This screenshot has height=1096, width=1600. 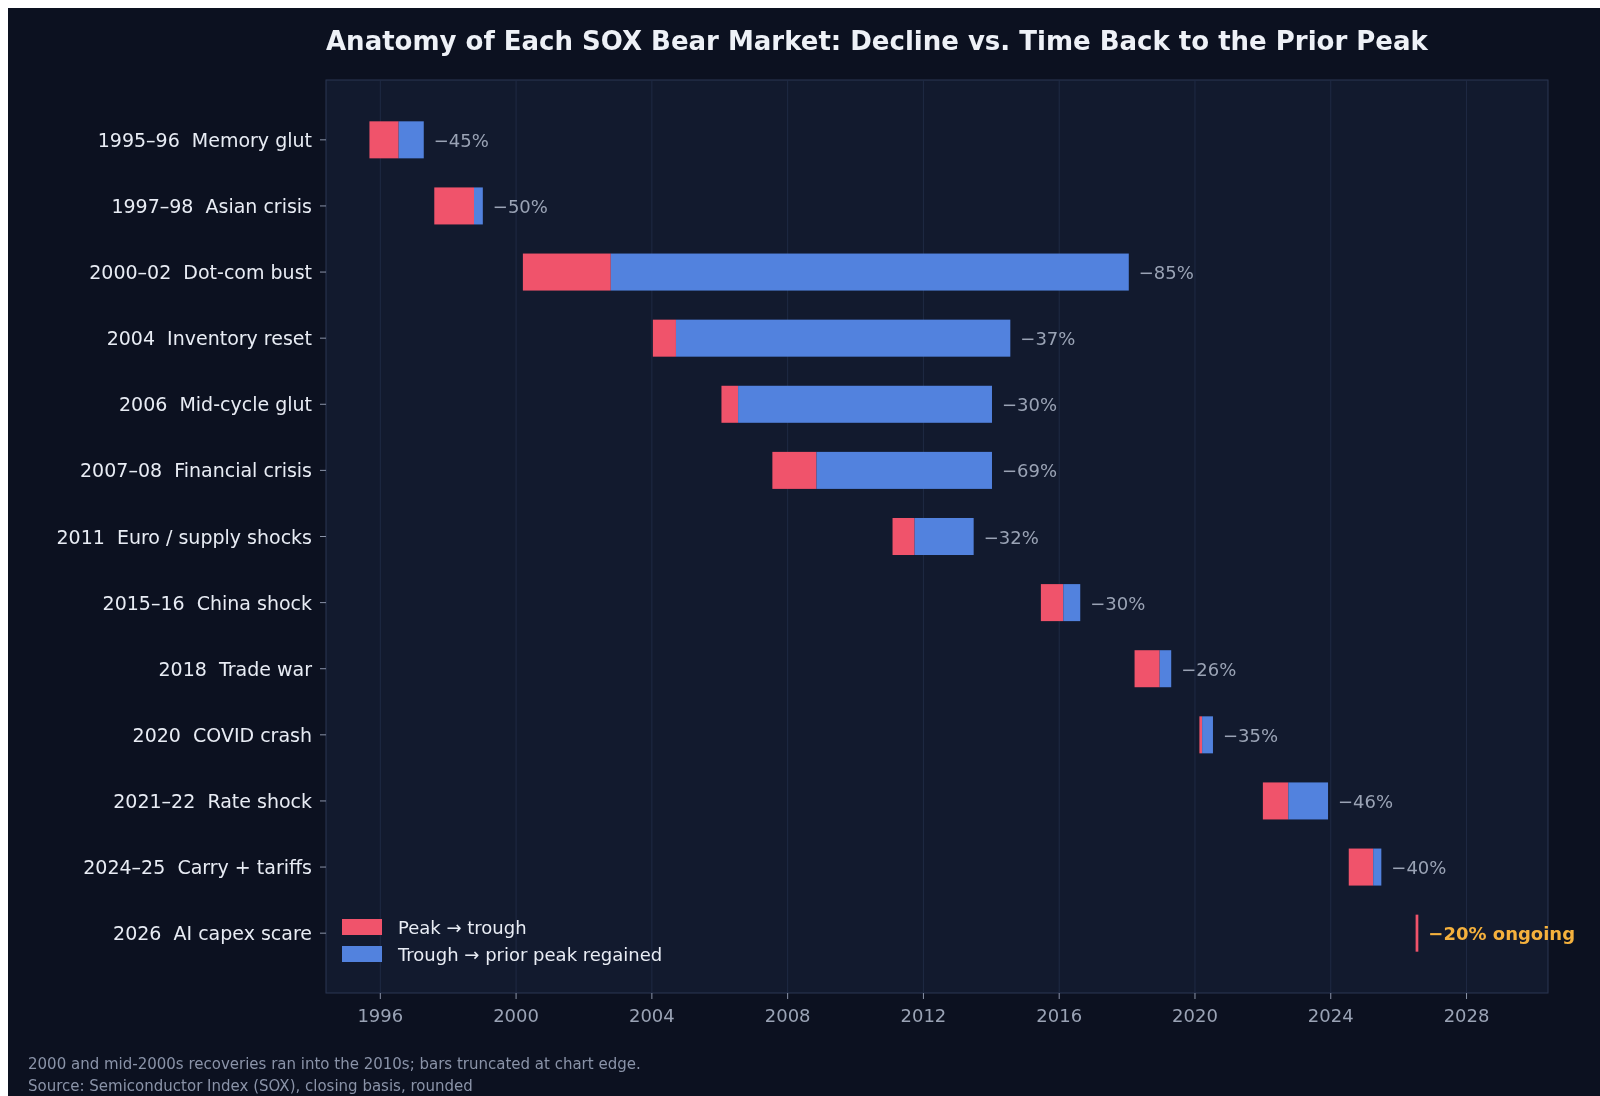 What do you see at coordinates (211, 205) in the screenshot?
I see `y-tick-label: 1997–98 Asian crisis` at bounding box center [211, 205].